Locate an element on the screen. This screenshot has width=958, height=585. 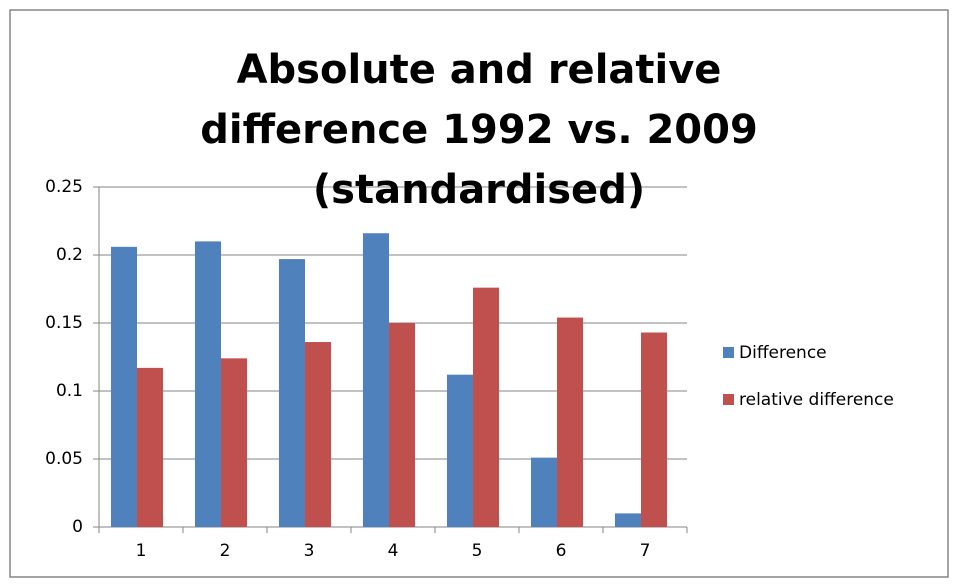
x-tick-label: 7 is located at coordinates (645, 551).